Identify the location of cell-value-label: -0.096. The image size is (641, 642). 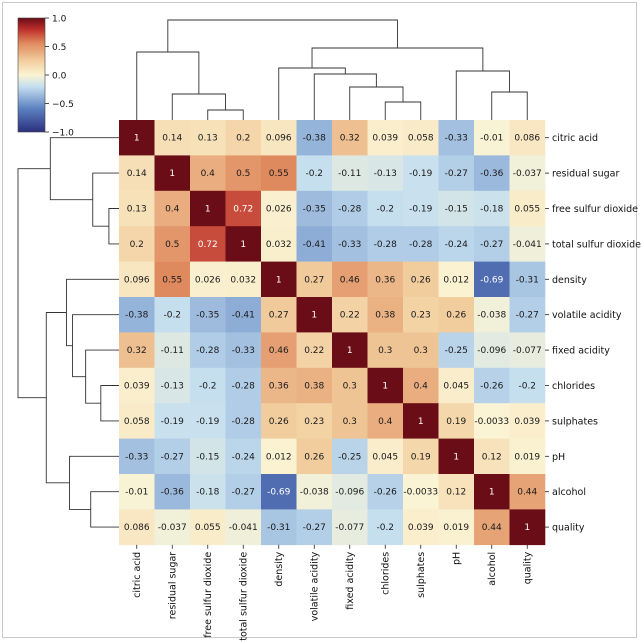
(349, 493).